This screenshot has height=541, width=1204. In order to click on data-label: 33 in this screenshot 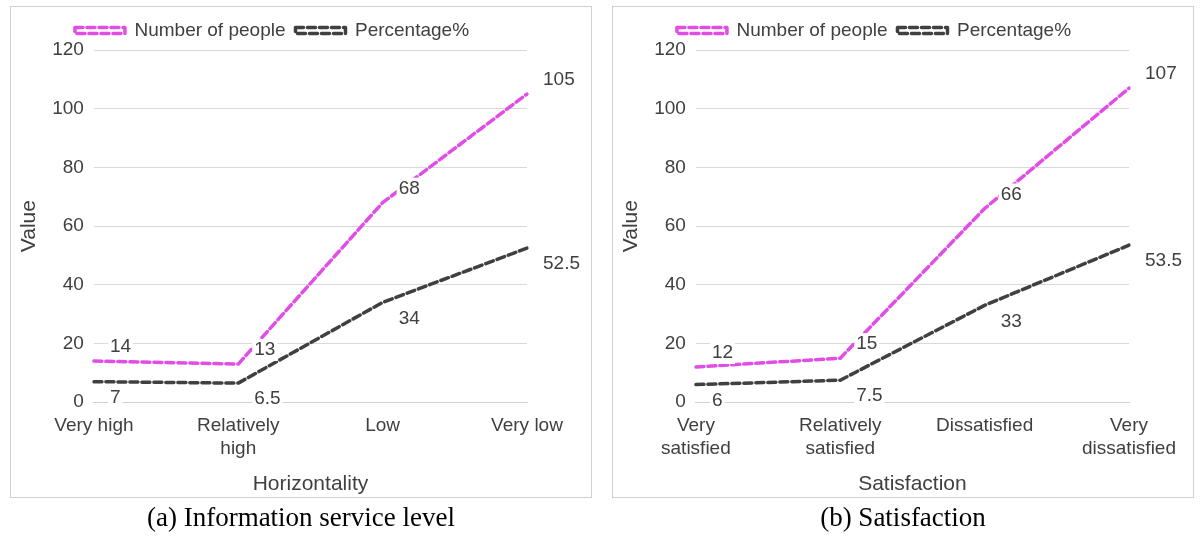, I will do `click(1011, 320)`.